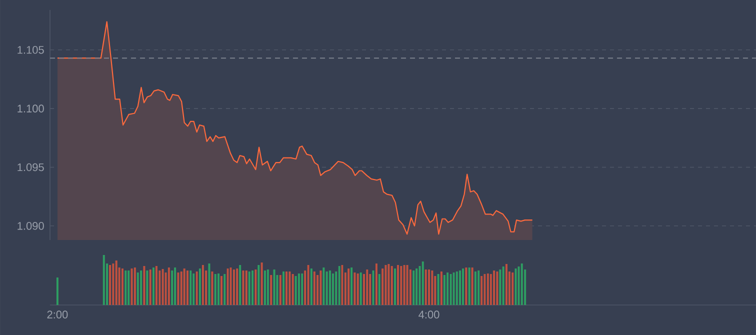 The width and height of the screenshot is (756, 335). What do you see at coordinates (31, 108) in the screenshot?
I see `y-tick-label: 1.100` at bounding box center [31, 108].